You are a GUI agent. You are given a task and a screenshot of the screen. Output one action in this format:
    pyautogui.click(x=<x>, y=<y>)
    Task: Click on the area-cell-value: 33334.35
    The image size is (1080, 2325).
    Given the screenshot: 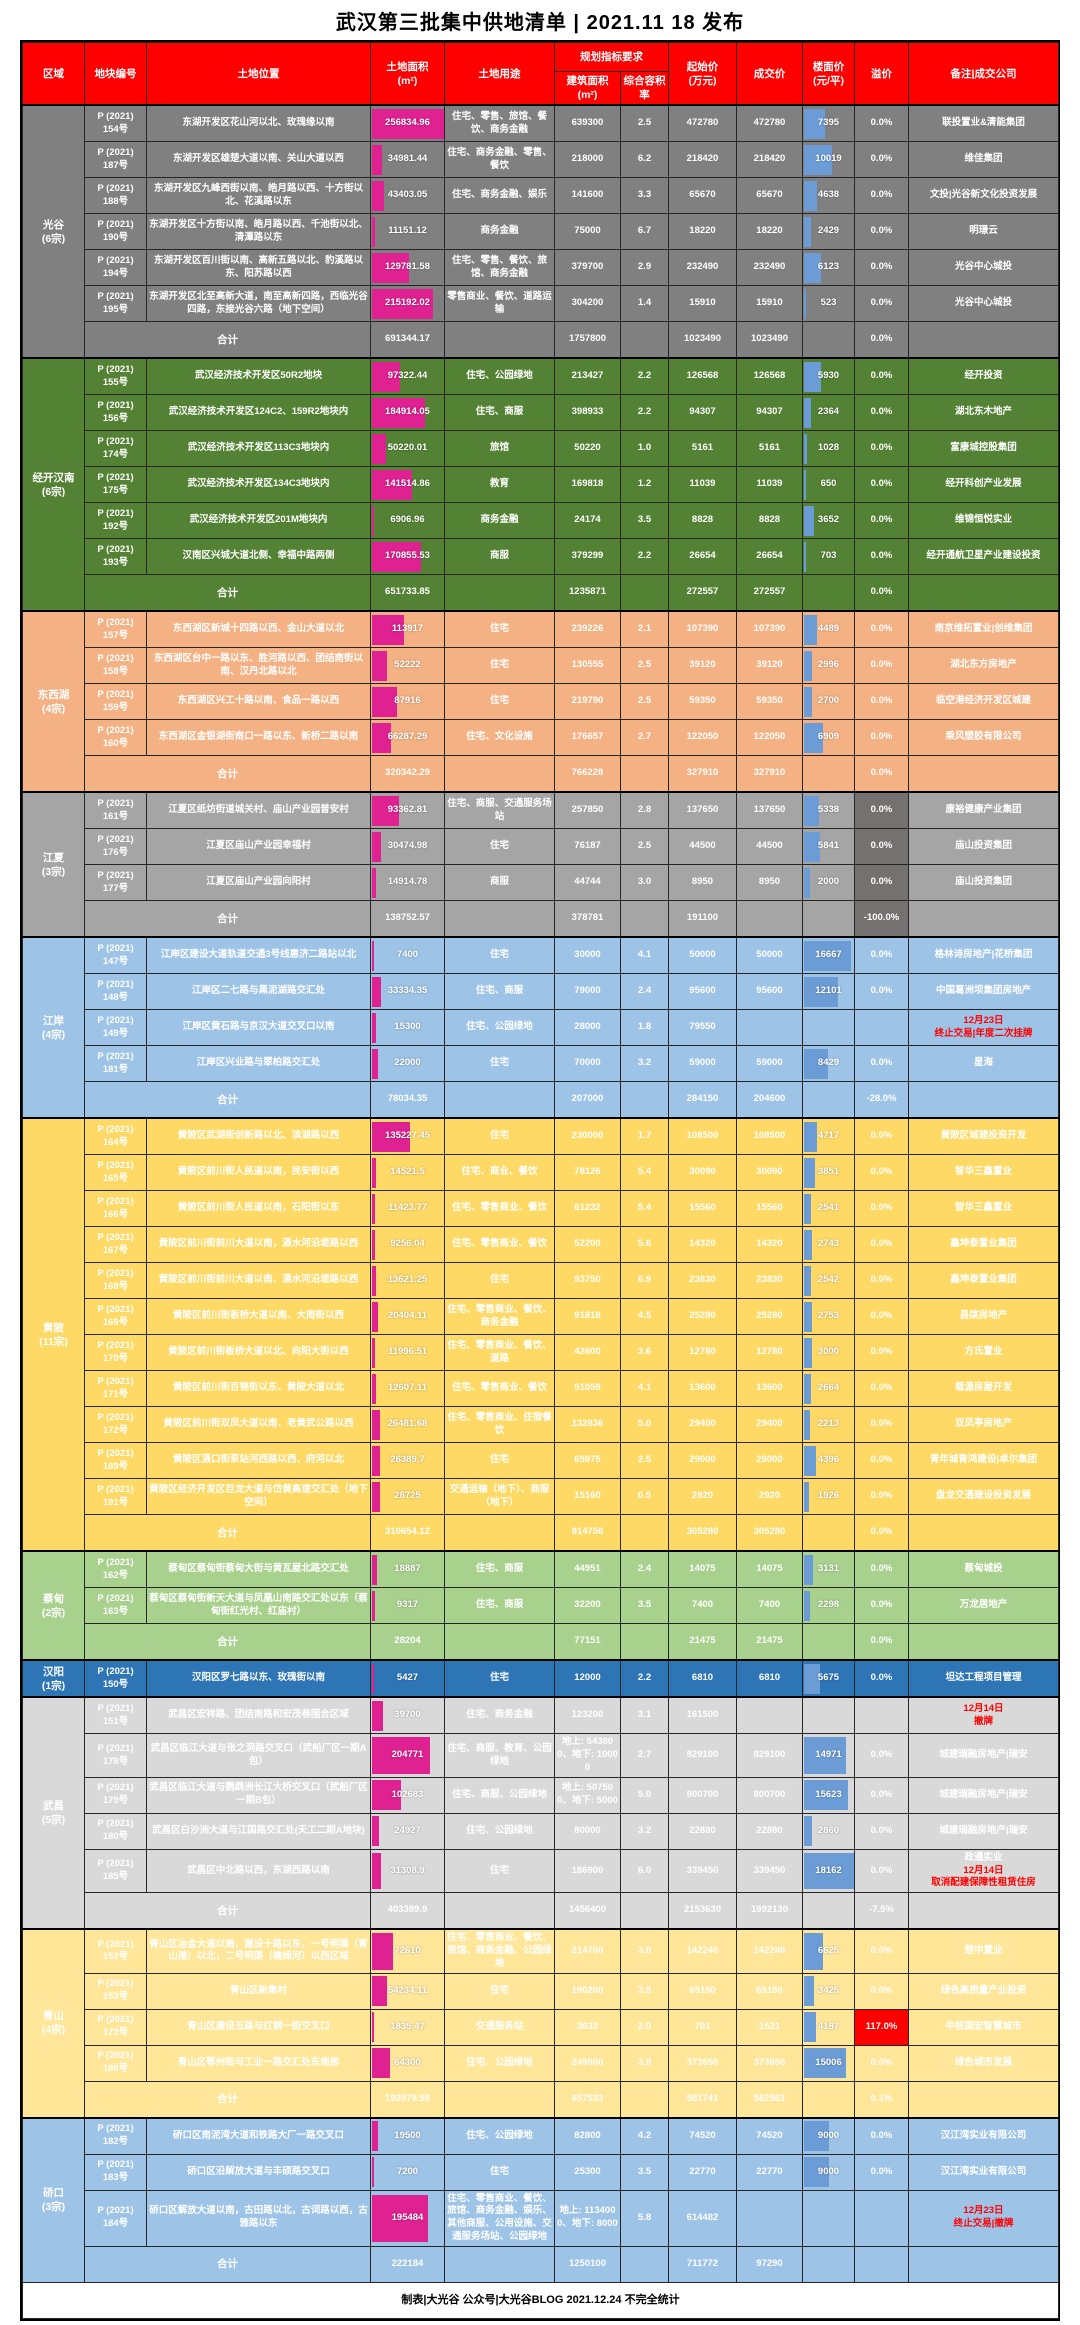 What is the action you would take?
    pyautogui.click(x=407, y=991)
    